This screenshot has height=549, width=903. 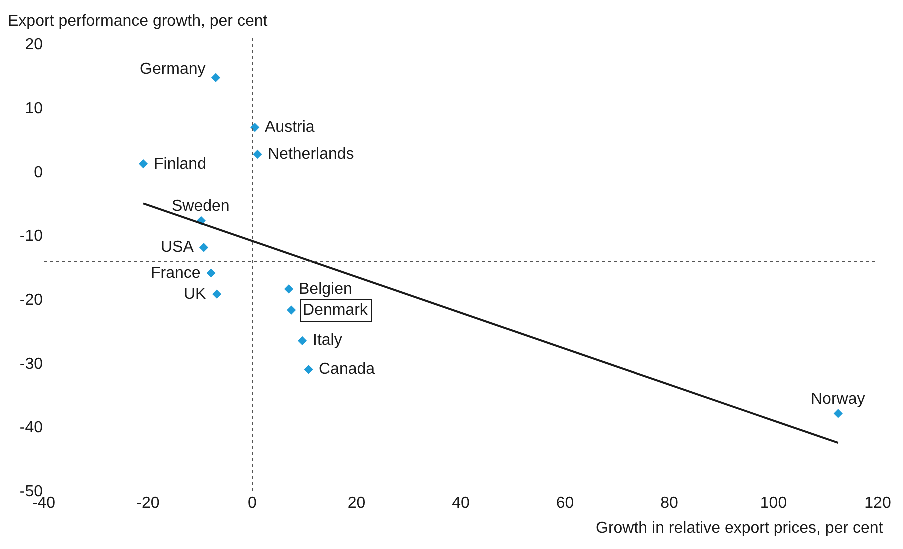 What do you see at coordinates (774, 503) in the screenshot?
I see `x-tick-label: 100` at bounding box center [774, 503].